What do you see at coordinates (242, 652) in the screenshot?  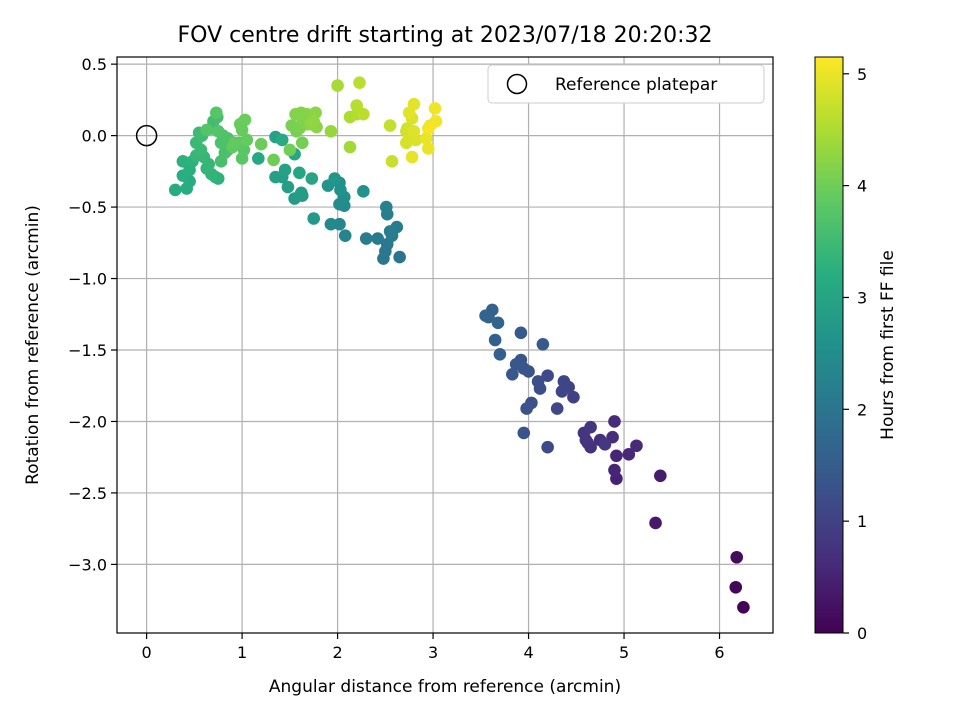 I see `x-tick-label: 1` at bounding box center [242, 652].